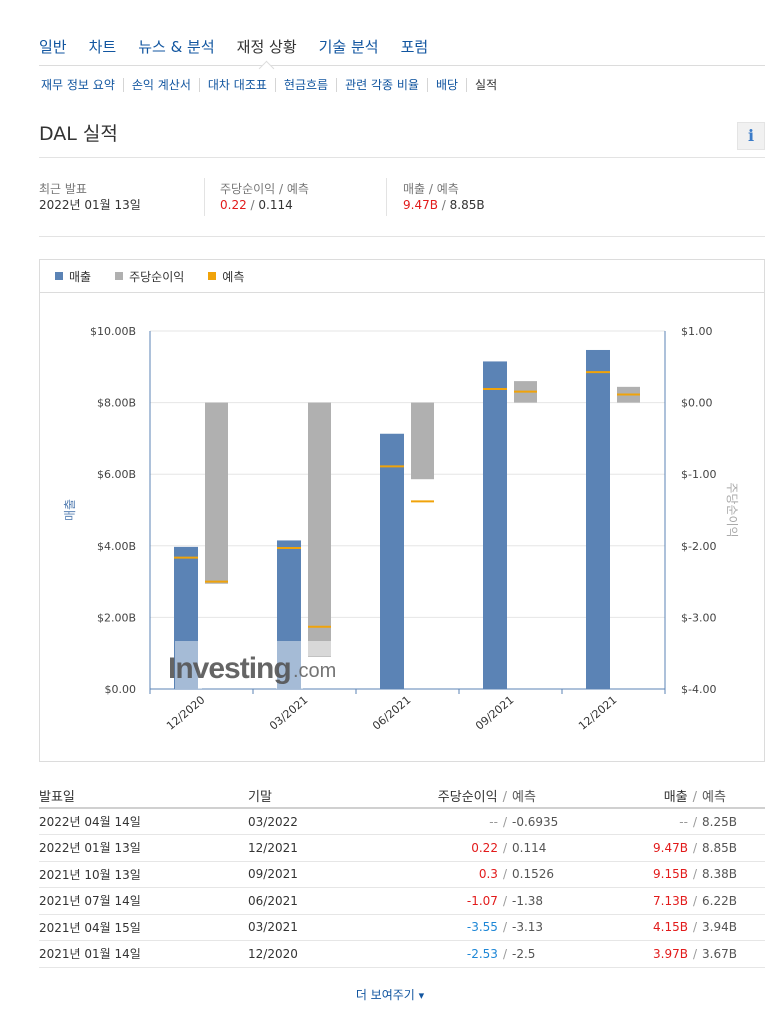 Image resolution: width=780 pixels, height=1015 pixels. I want to click on cell-date: 2022년 04월 14일, so click(143, 821).